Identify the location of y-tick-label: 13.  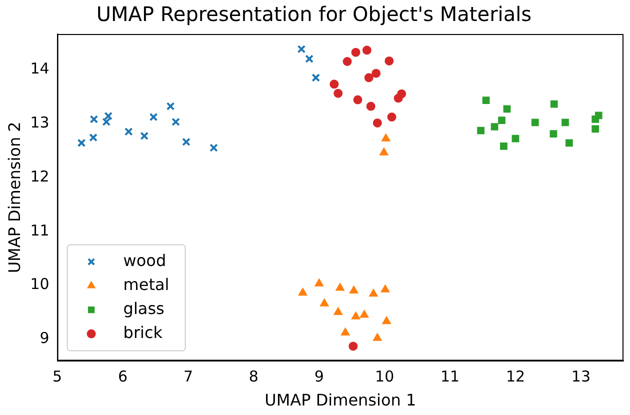
(40, 122).